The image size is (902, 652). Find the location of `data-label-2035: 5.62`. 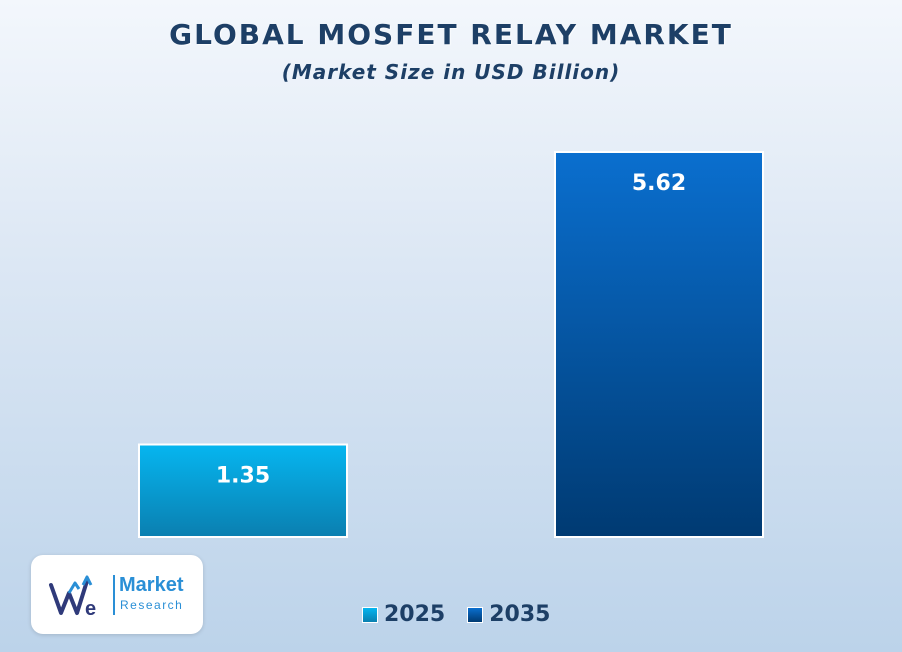

data-label-2035: 5.62 is located at coordinates (659, 183).